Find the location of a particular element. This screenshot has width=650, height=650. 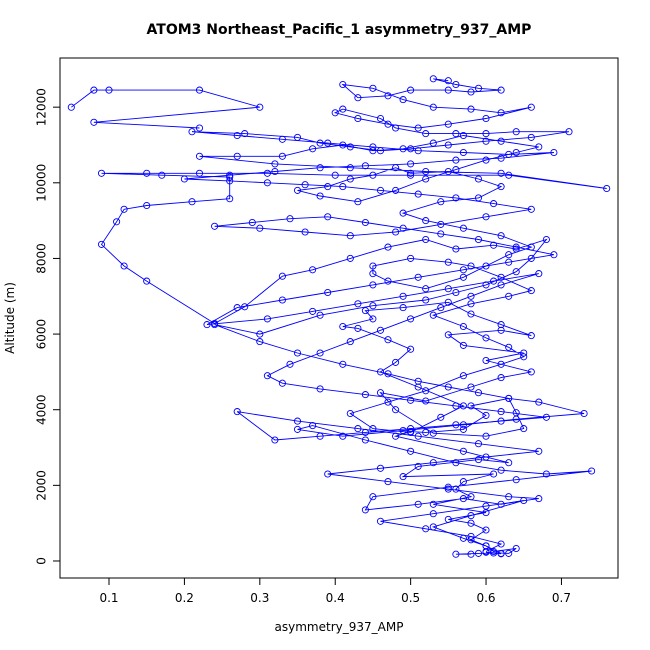

y-tick-label: 0 is located at coordinates (42, 561).